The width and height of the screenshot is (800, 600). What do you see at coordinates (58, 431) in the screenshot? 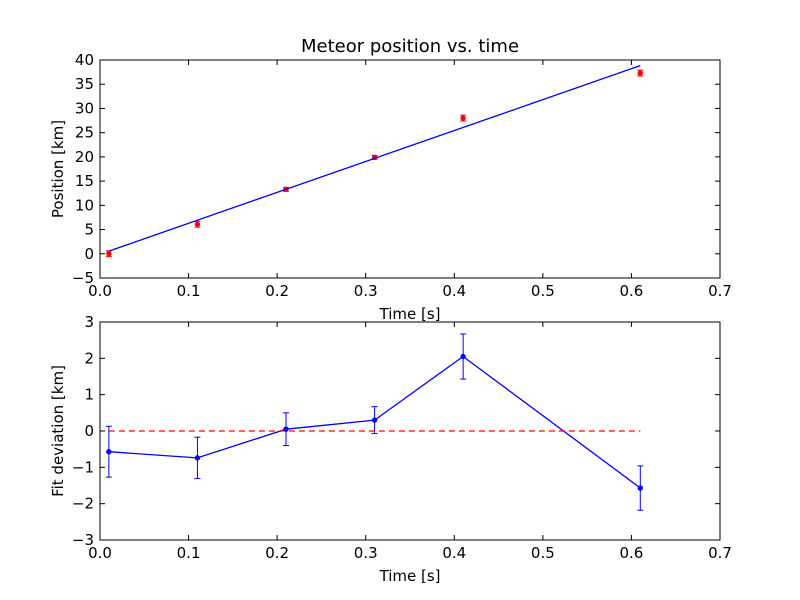
I see `y-axis-label: Fit deviation [km]` at bounding box center [58, 431].